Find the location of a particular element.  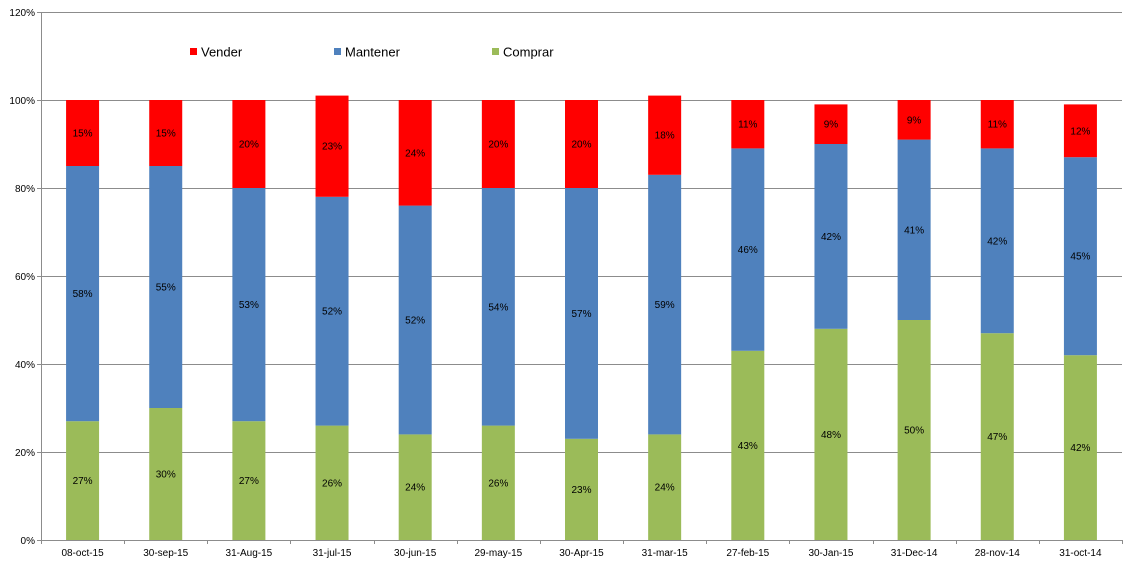

data-label: 50% is located at coordinates (914, 431).